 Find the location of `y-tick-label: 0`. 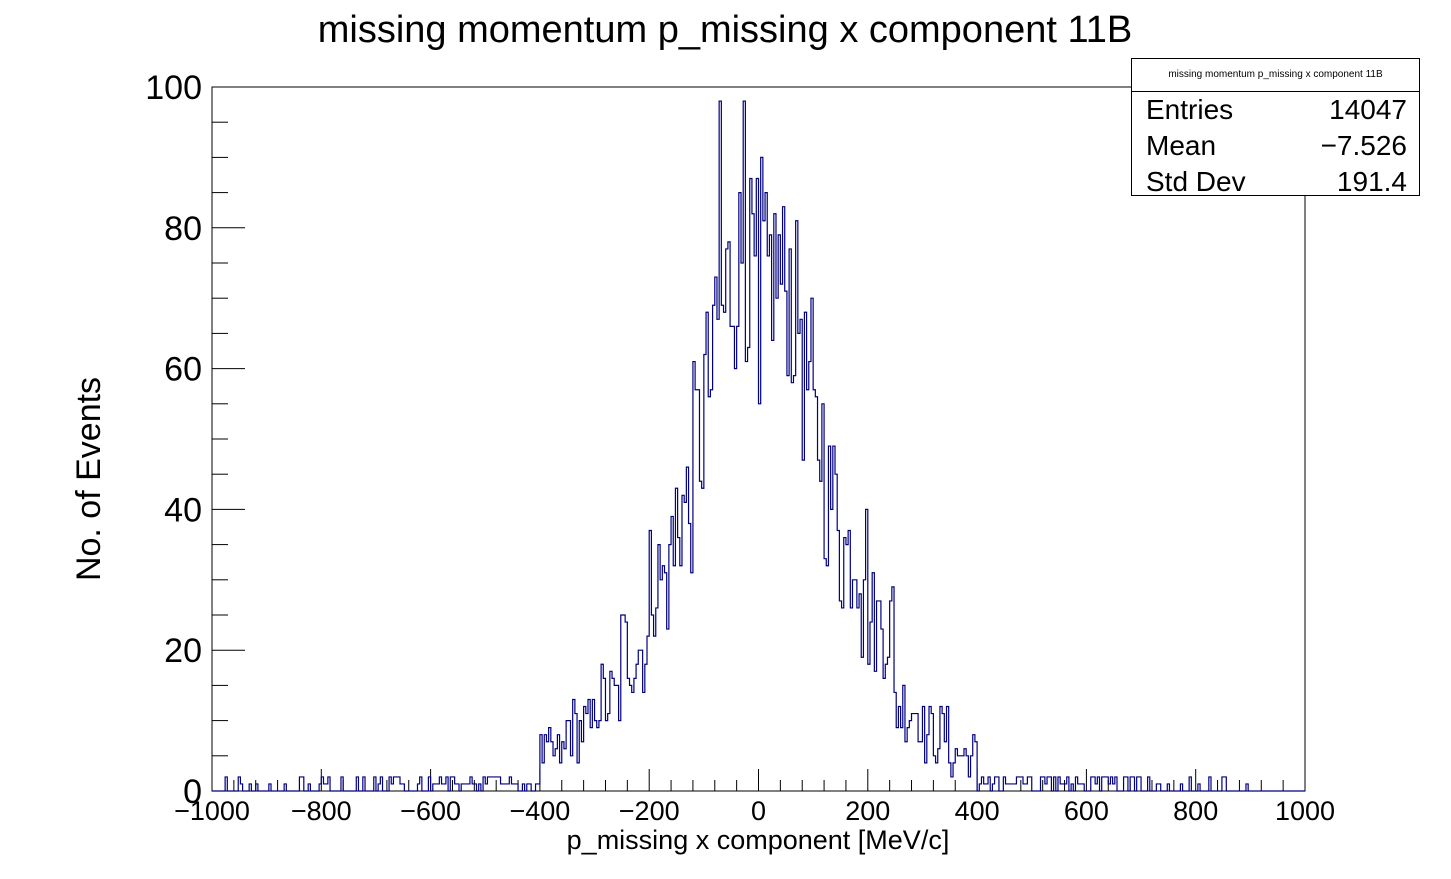

y-tick-label: 0 is located at coordinates (192, 792).